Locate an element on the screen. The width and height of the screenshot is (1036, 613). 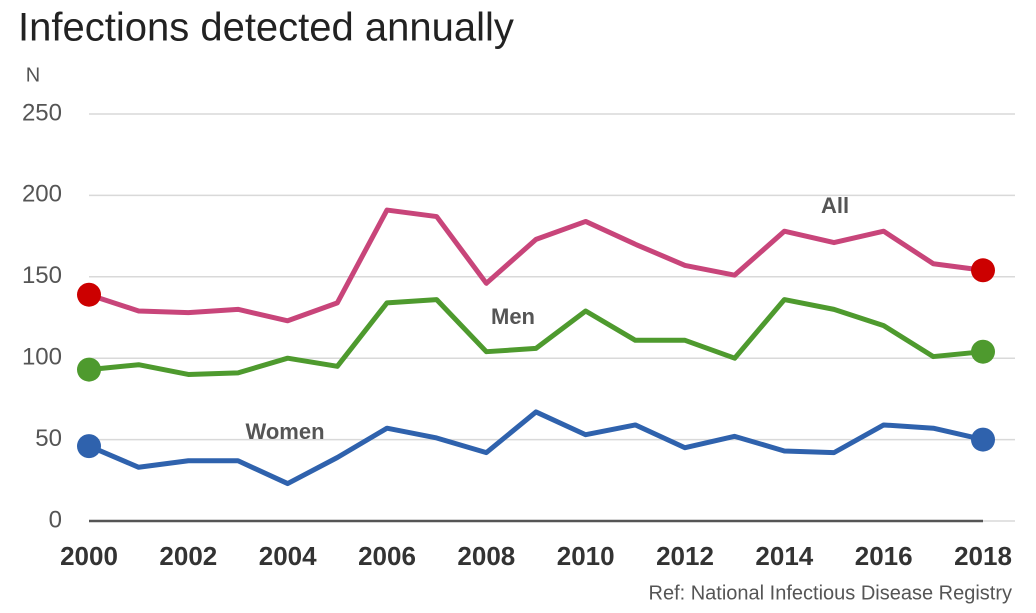
x-tick-label: 2018 is located at coordinates (983, 556).